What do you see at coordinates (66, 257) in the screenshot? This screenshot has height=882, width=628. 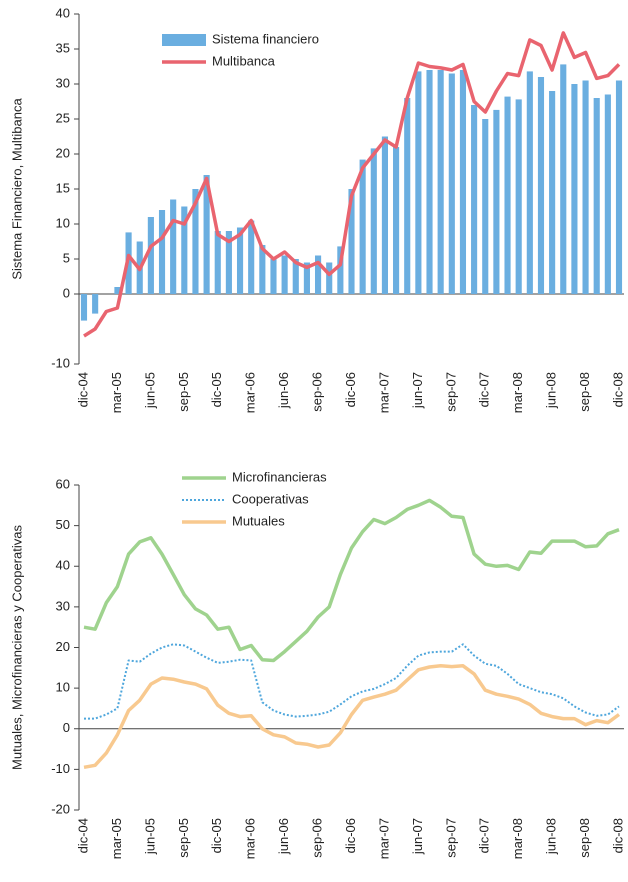 I see `y-tick-label: 5` at bounding box center [66, 257].